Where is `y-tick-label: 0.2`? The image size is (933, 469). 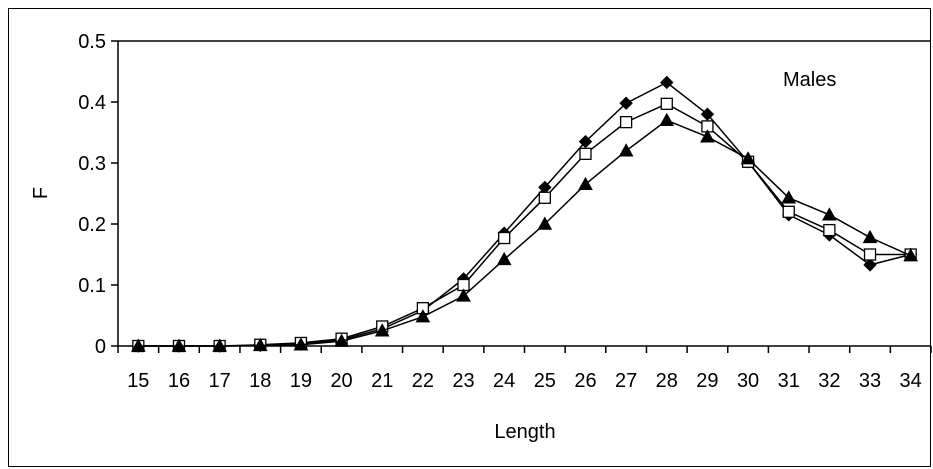
y-tick-label: 0.2 is located at coordinates (92, 225).